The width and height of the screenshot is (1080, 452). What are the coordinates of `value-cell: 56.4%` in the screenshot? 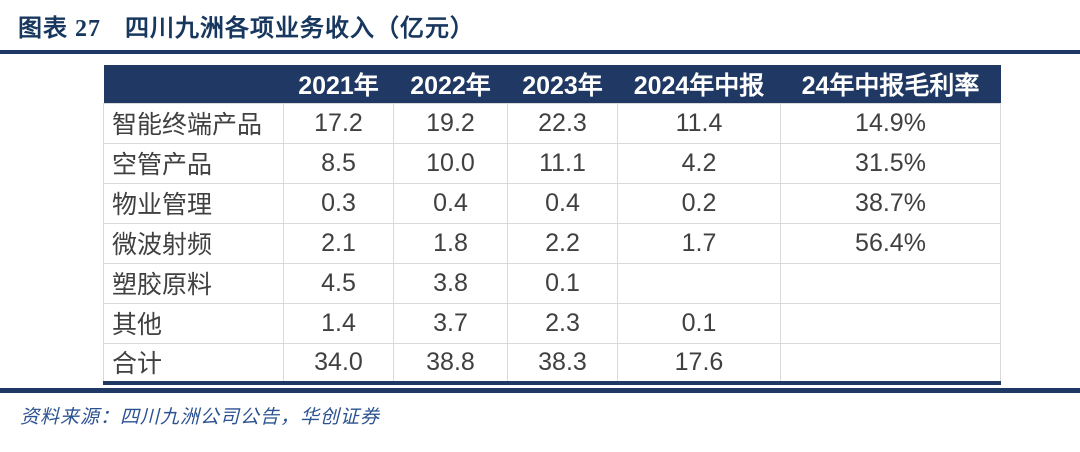 It's located at (890, 243).